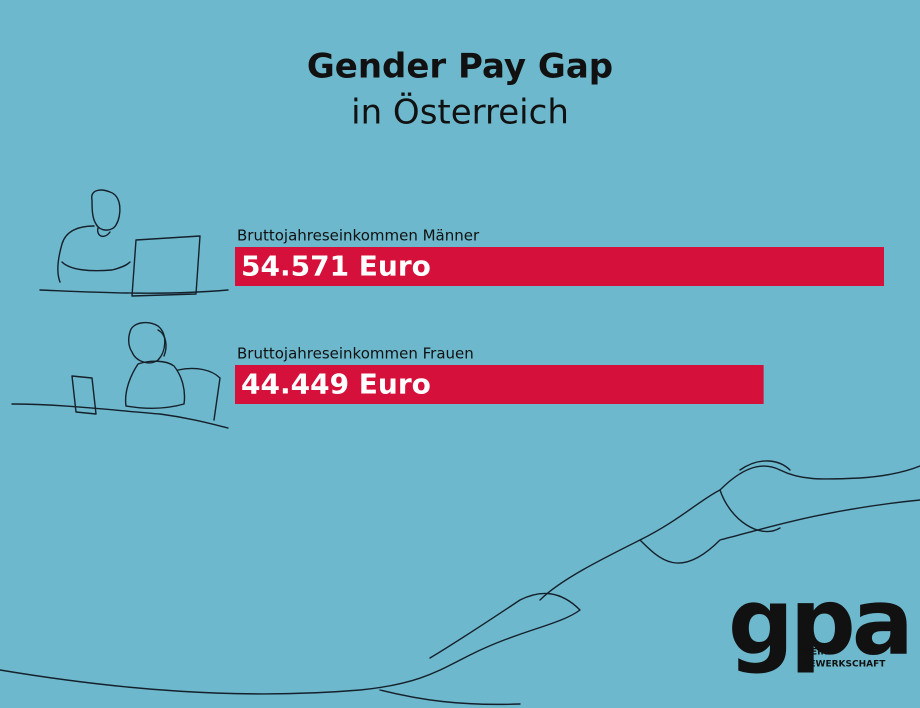 This screenshot has width=920, height=708. I want to click on chart-subtitle: in Österreich, so click(460, 112).